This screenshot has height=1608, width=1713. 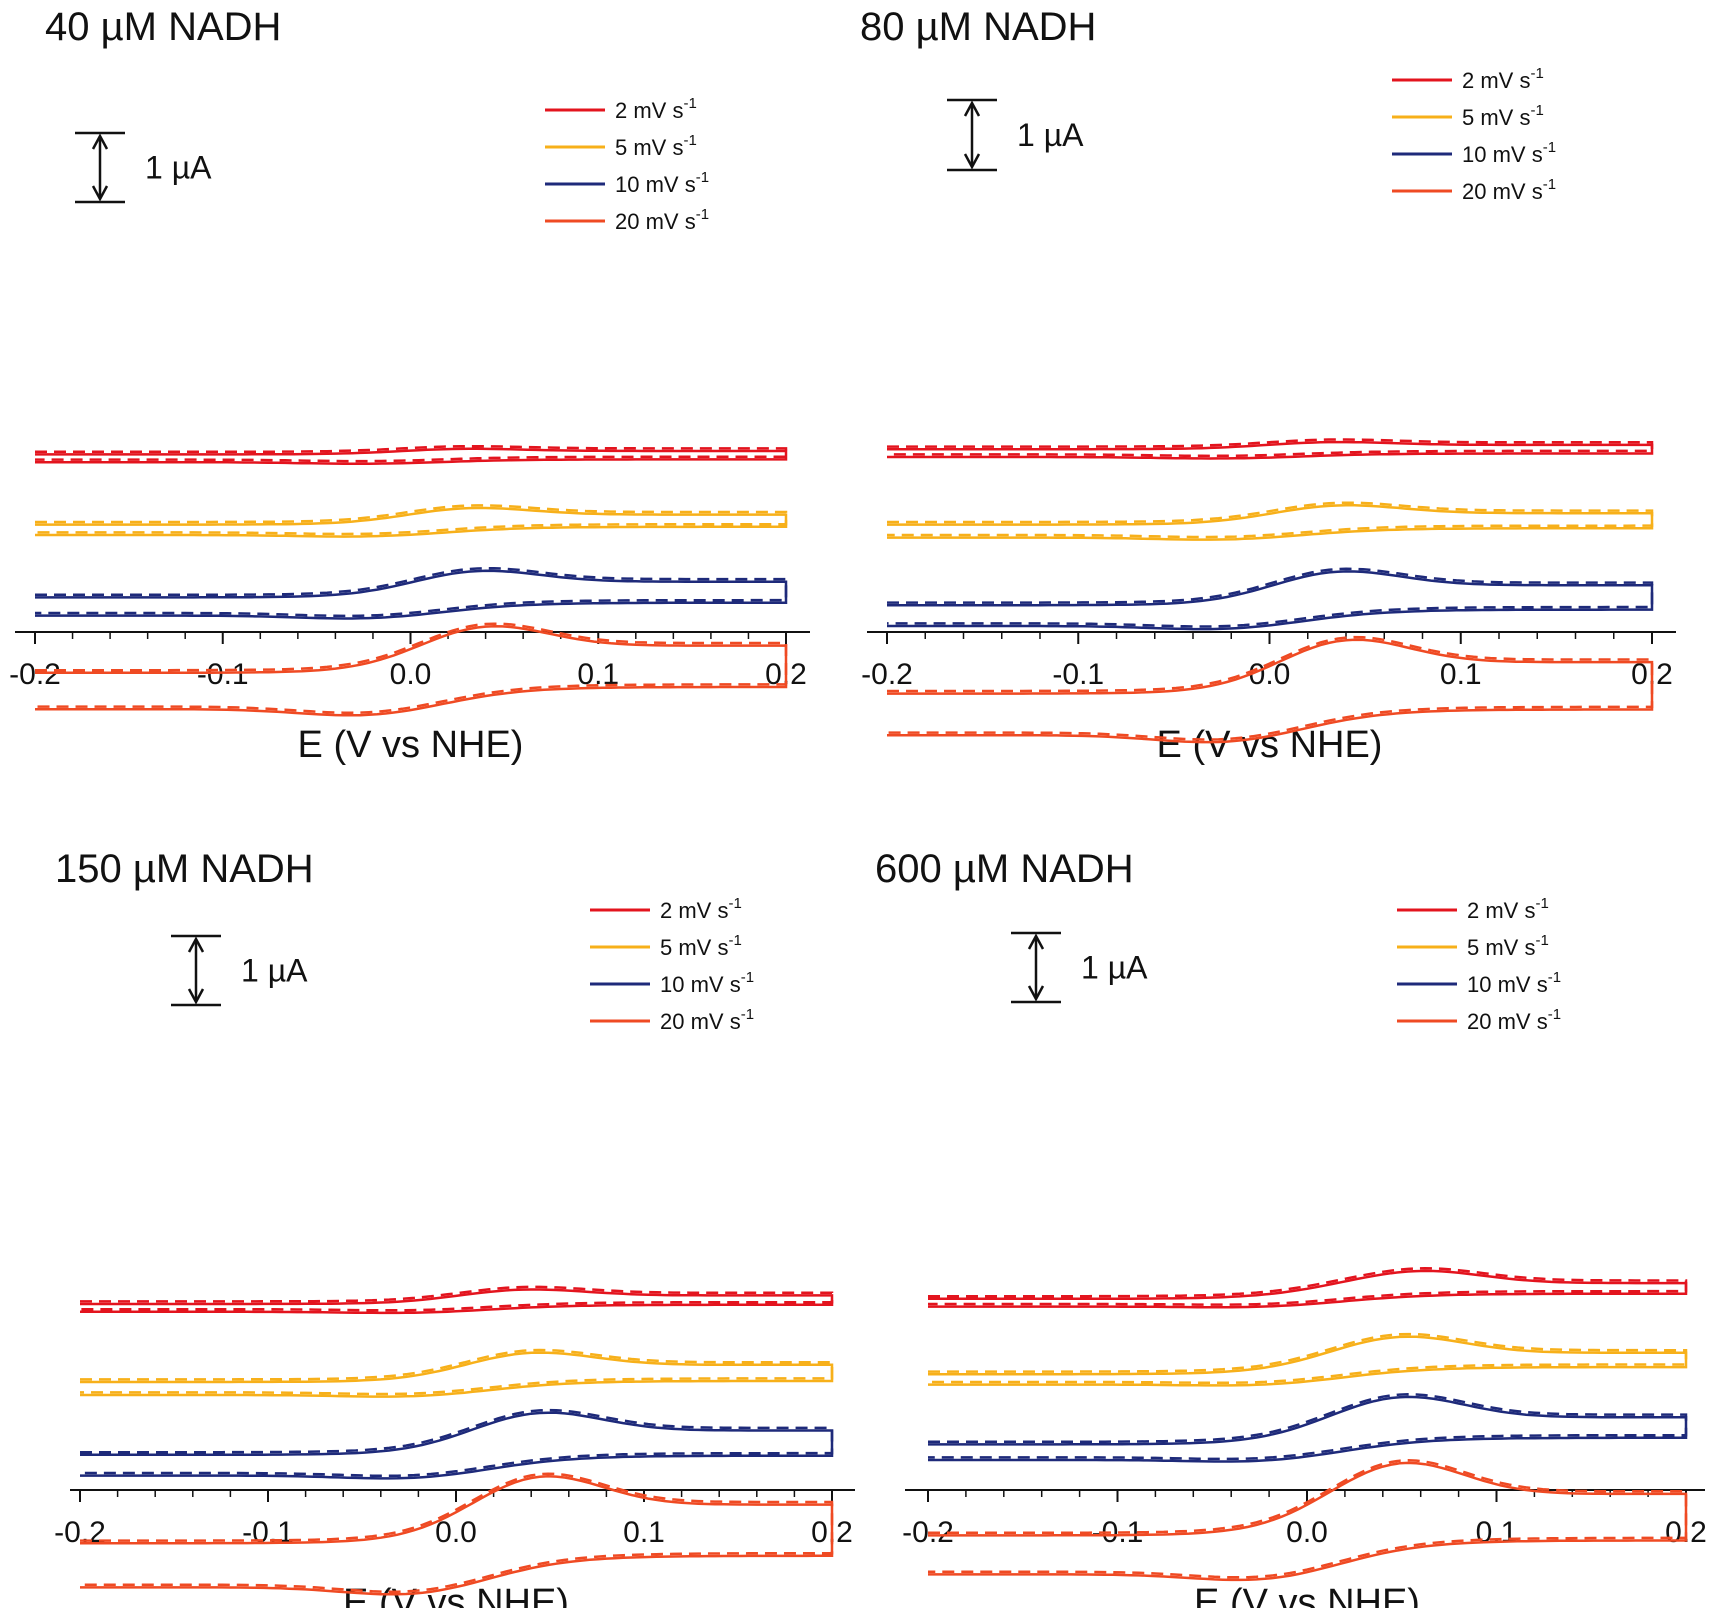 What do you see at coordinates (978, 27) in the screenshot?
I see `panel-title: 80 µM NADH` at bounding box center [978, 27].